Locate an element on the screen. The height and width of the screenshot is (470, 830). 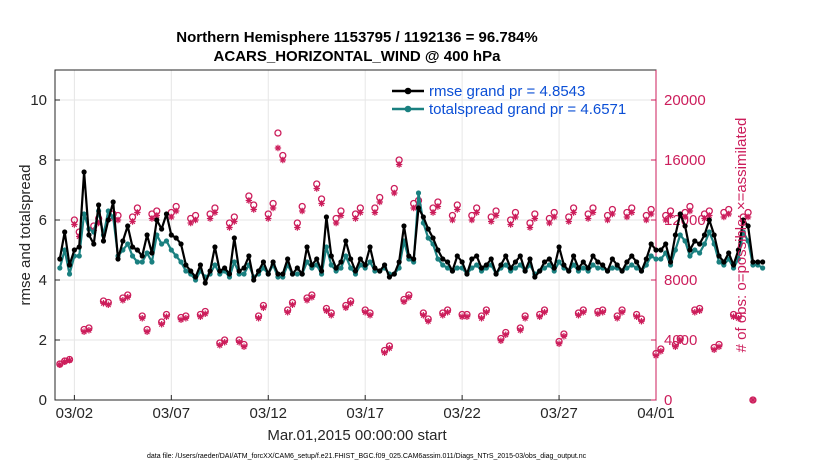
legend-spread-label: totalspread grand pr = 4.6571 is located at coordinates (527, 109).